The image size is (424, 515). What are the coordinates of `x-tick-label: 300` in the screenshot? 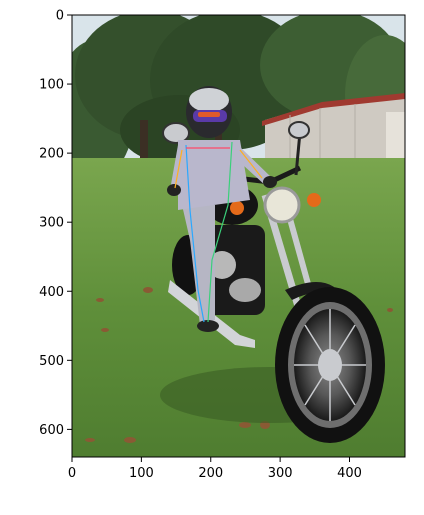 It's located at (280, 473).